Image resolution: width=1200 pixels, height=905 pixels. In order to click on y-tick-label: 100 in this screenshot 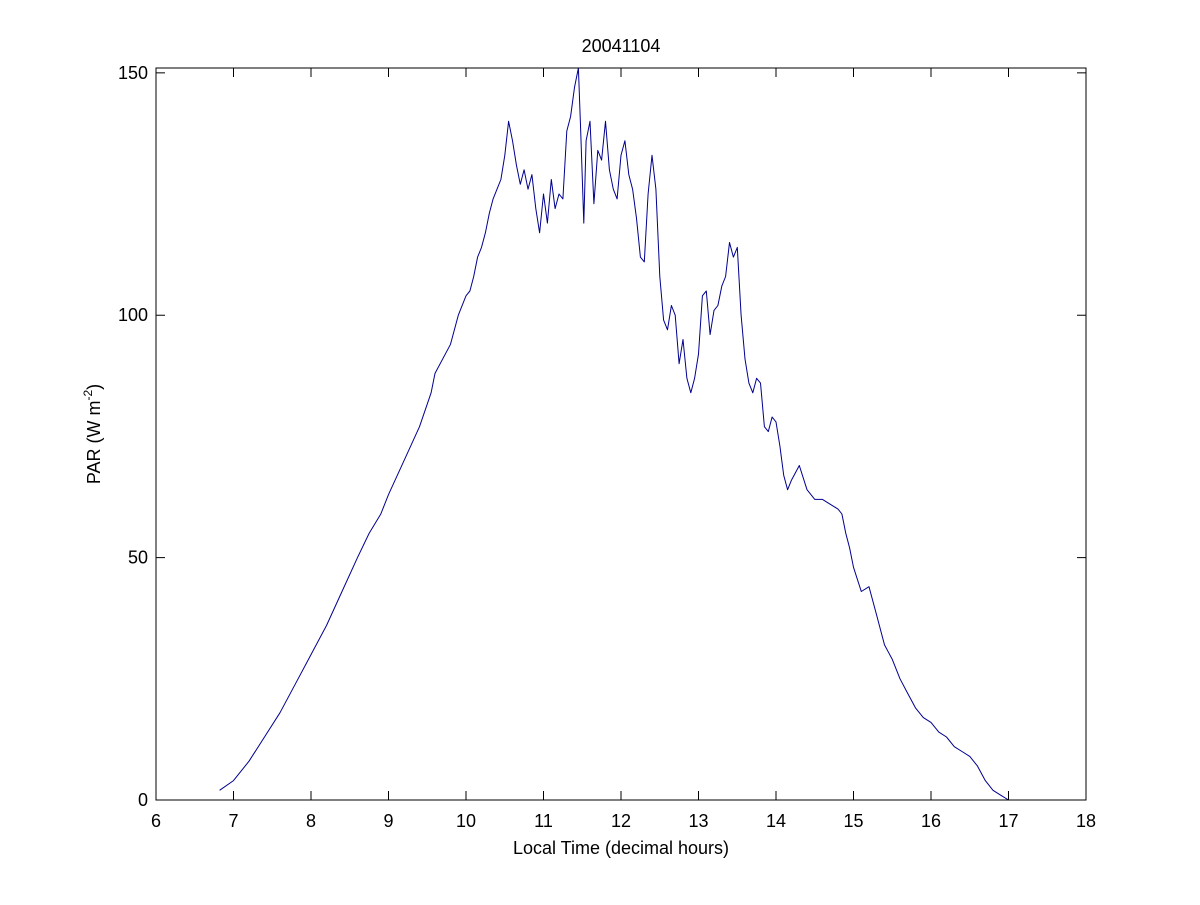, I will do `click(133, 315)`.